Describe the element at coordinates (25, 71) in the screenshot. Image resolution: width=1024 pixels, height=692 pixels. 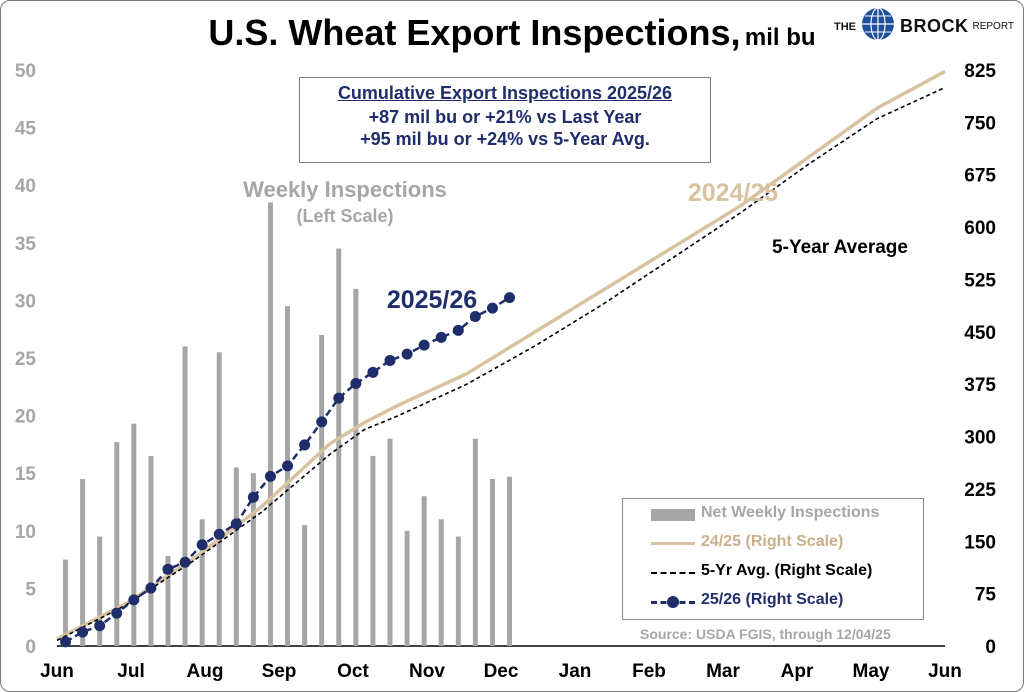
I see `left-tick-label: 50` at that location.